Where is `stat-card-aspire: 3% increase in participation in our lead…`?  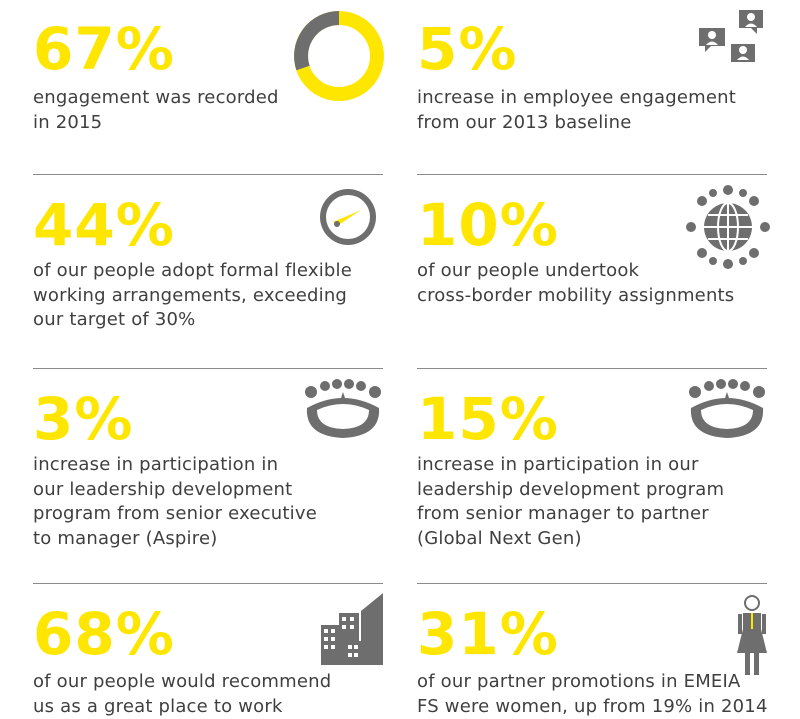
stat-card-aspire: 3% increase in participation in our lead… is located at coordinates (209, 475).